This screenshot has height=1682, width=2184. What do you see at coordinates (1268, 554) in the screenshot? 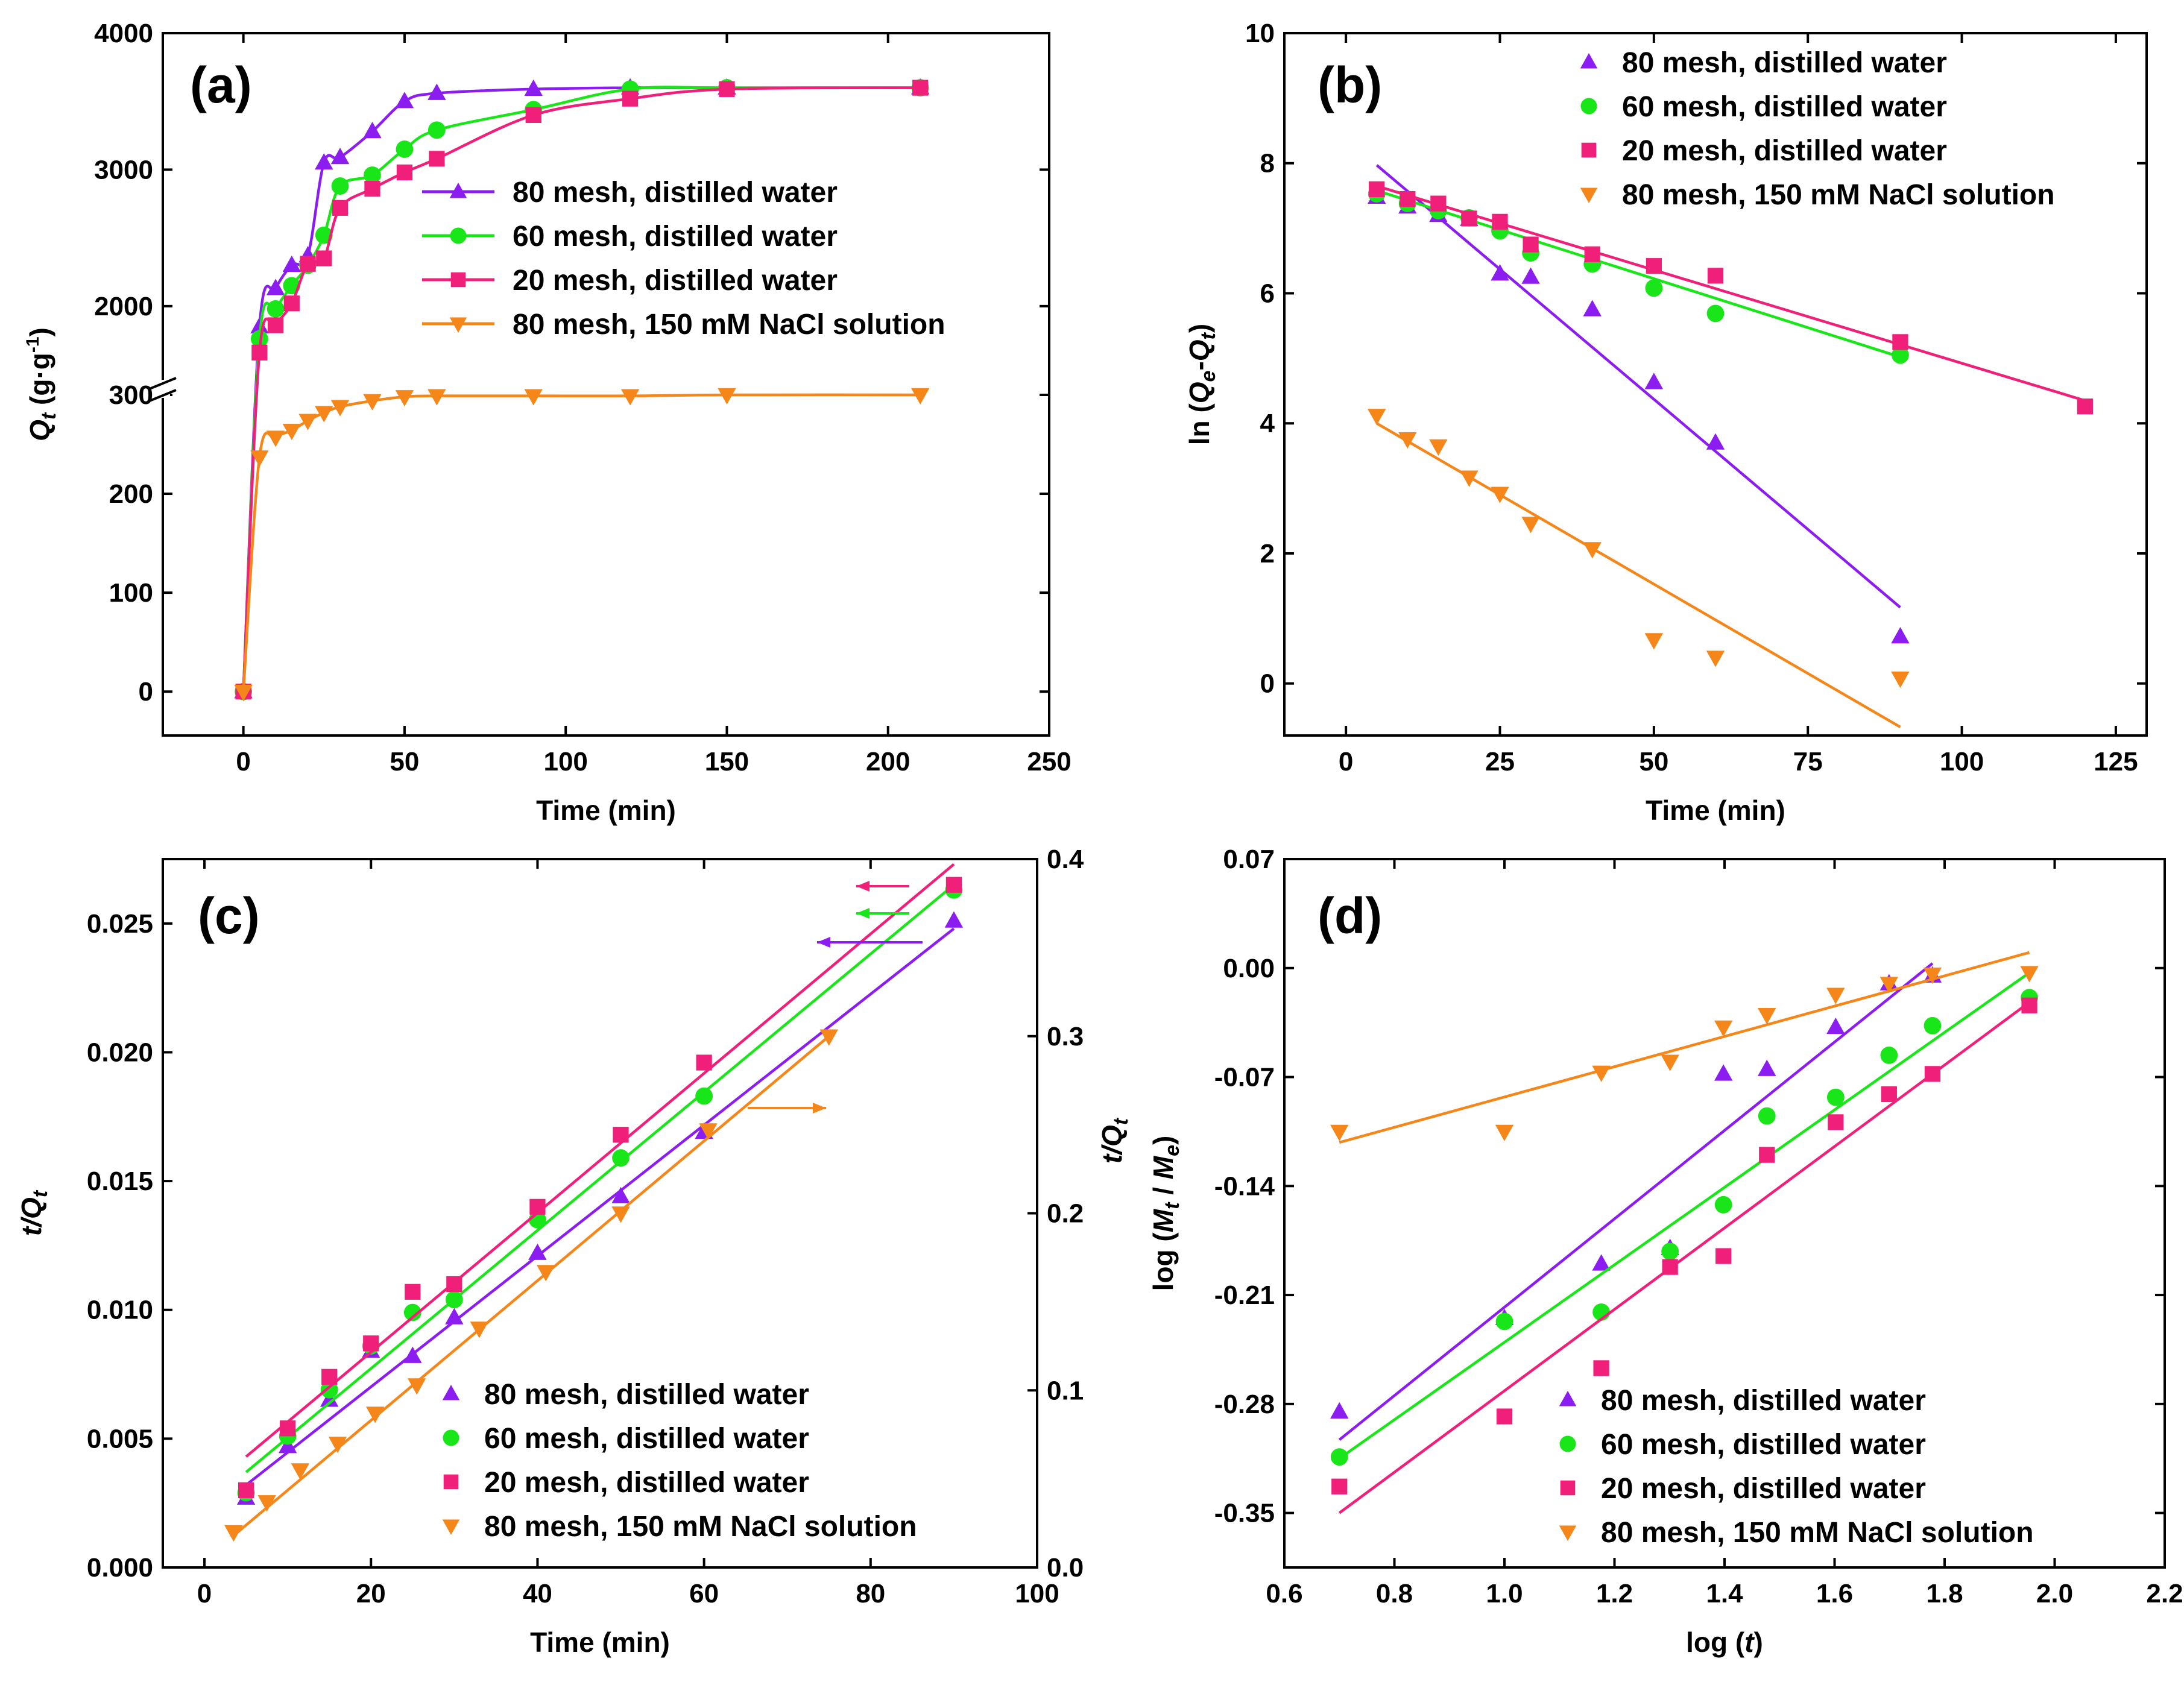
I see `y-tick-label: 2` at bounding box center [1268, 554].